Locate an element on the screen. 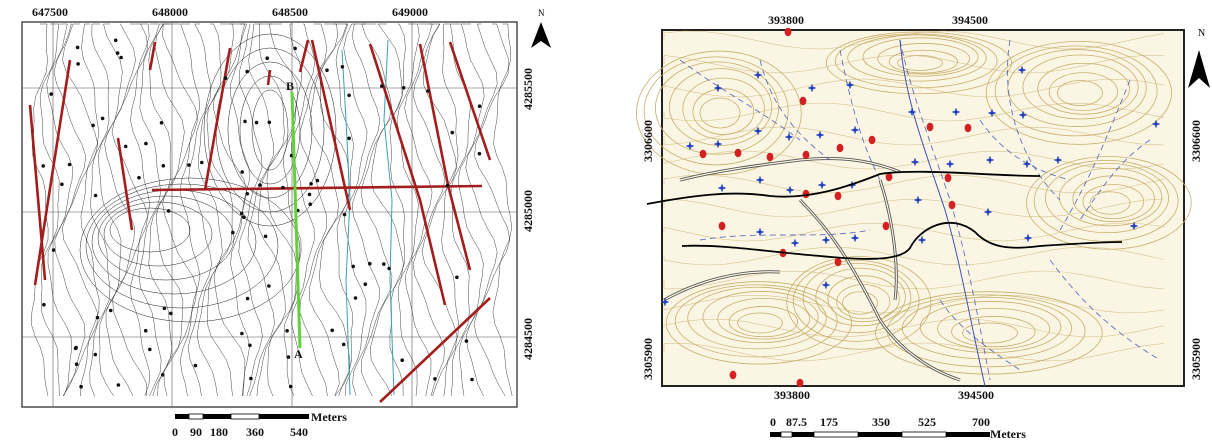 Image resolution: width=1212 pixels, height=441 pixels. main-stream is located at coordinates (942, 213).